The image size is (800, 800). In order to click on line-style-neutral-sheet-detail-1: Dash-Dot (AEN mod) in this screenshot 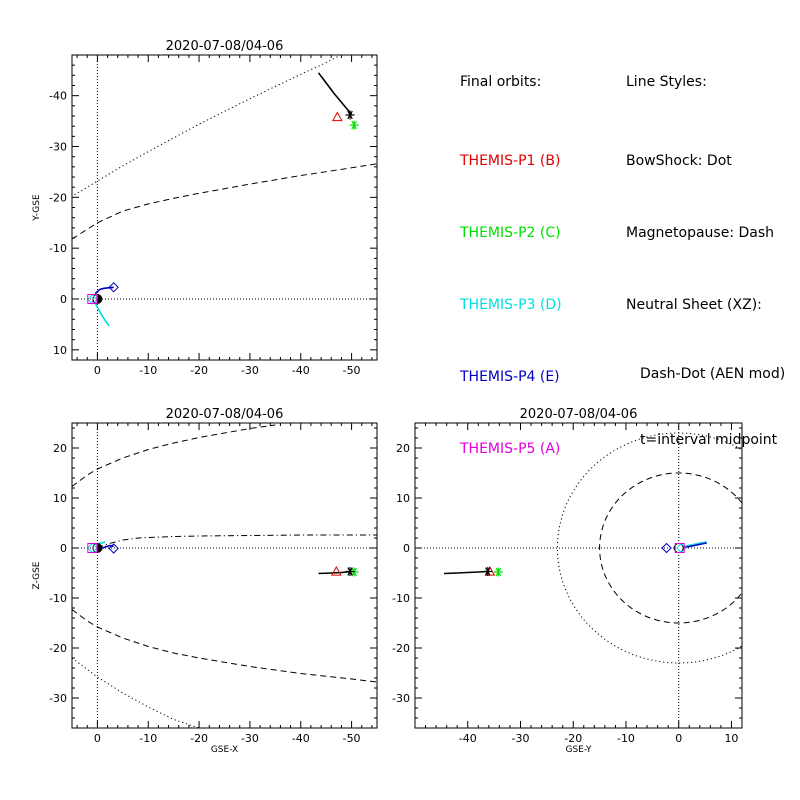, I will do `click(713, 374)`.